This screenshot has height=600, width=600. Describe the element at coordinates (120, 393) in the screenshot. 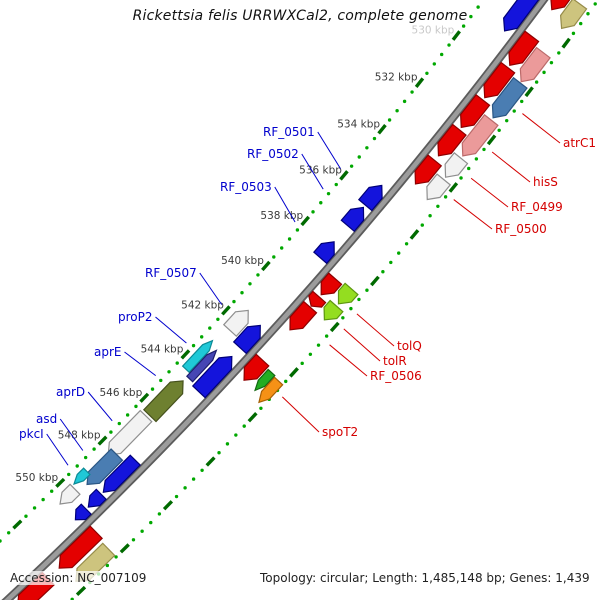

I see `tick-label: 546 kbp` at that location.